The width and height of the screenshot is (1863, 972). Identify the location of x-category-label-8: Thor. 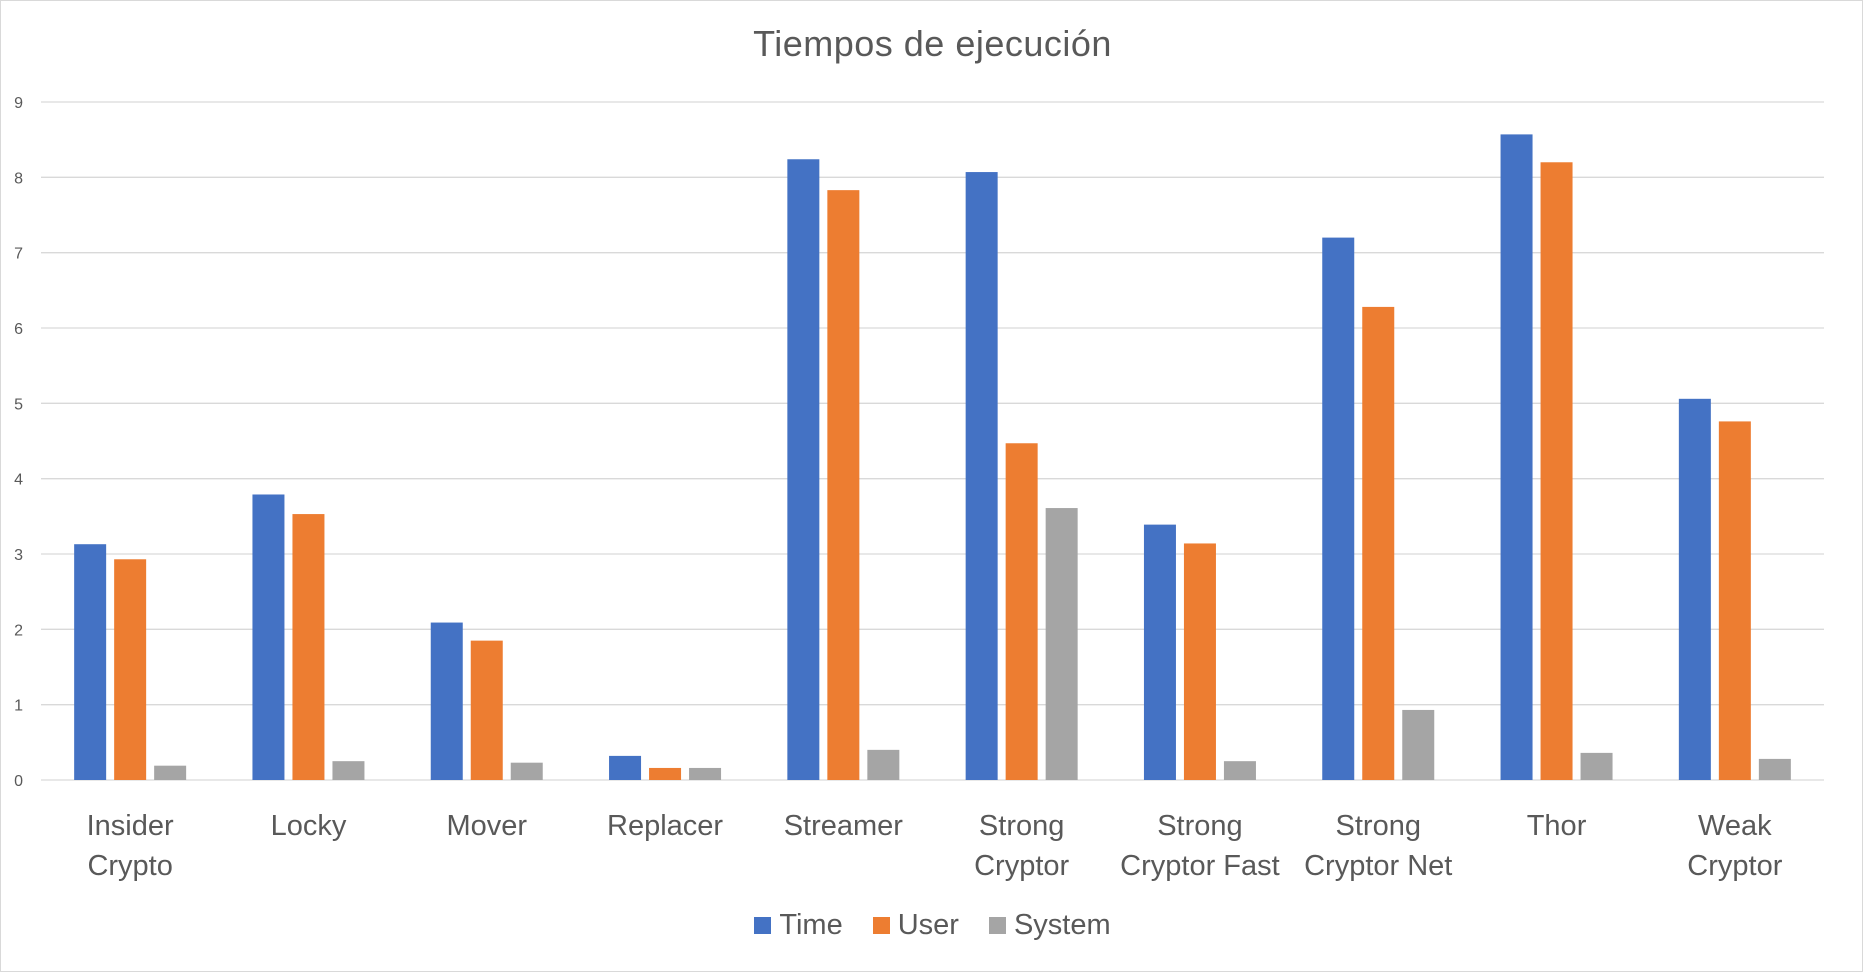
(1557, 826).